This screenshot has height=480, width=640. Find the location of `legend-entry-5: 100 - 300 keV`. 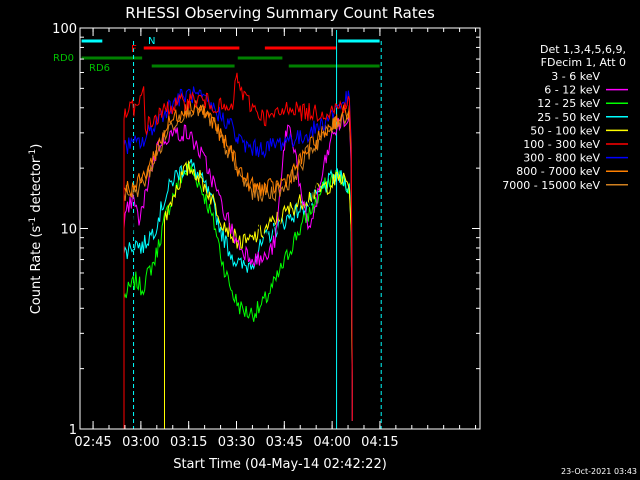

legend-entry-5: 100 - 300 keV is located at coordinates (561, 144).